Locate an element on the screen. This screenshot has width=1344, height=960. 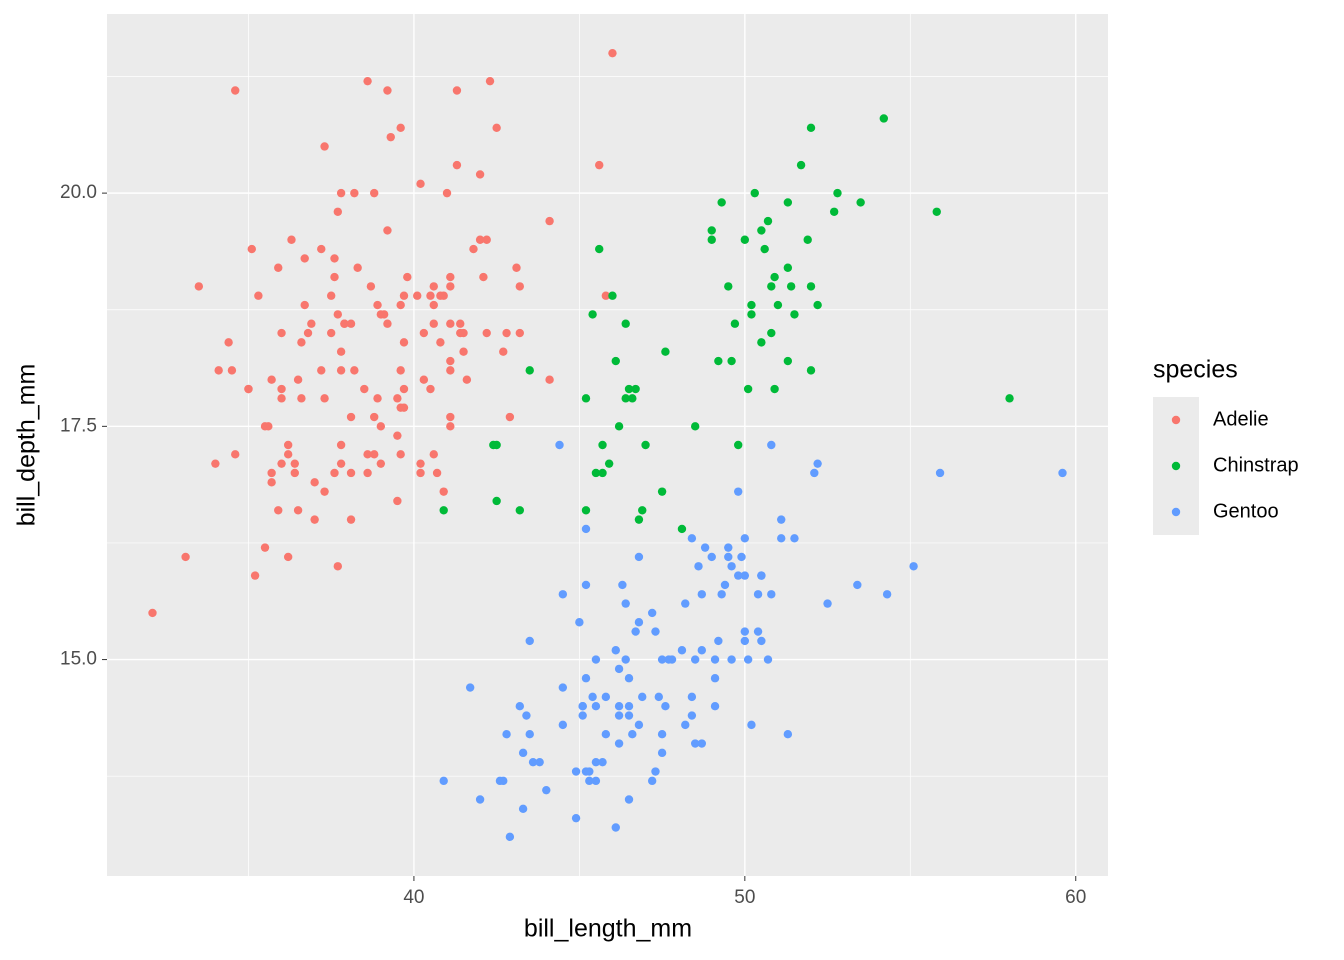
legend-label: Gentoo is located at coordinates (1246, 511).